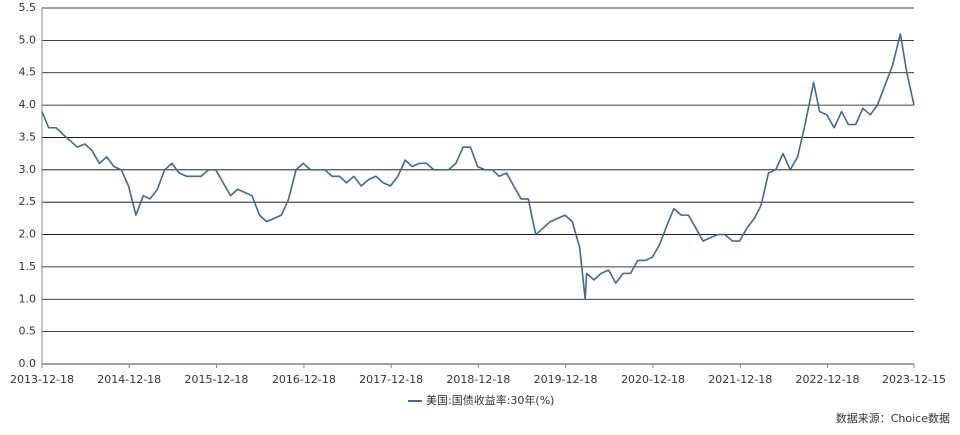 Image resolution: width=960 pixels, height=435 pixels. I want to click on y-tick-label: 3.0, so click(28, 169).